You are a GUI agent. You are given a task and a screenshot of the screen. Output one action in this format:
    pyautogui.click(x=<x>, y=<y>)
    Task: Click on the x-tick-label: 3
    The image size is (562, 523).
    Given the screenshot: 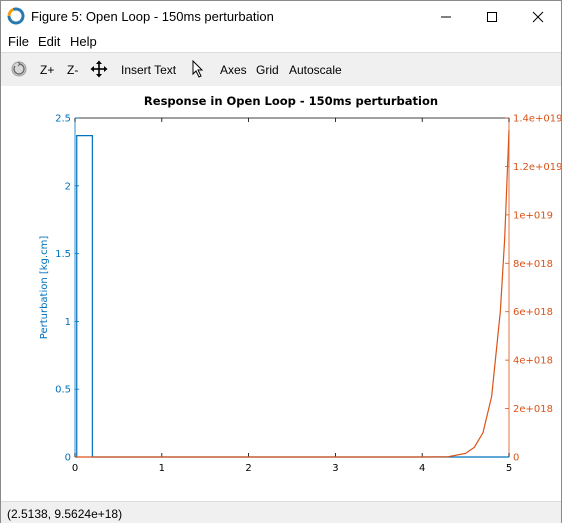 What is the action you would take?
    pyautogui.click(x=335, y=468)
    